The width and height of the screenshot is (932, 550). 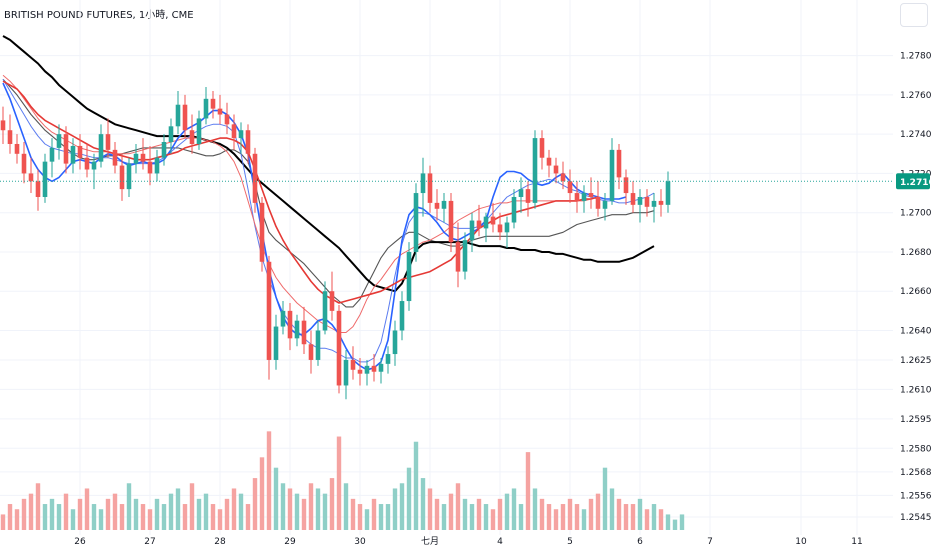 What do you see at coordinates (916, 420) in the screenshot?
I see `y-tick-label: 1.2595` at bounding box center [916, 420].